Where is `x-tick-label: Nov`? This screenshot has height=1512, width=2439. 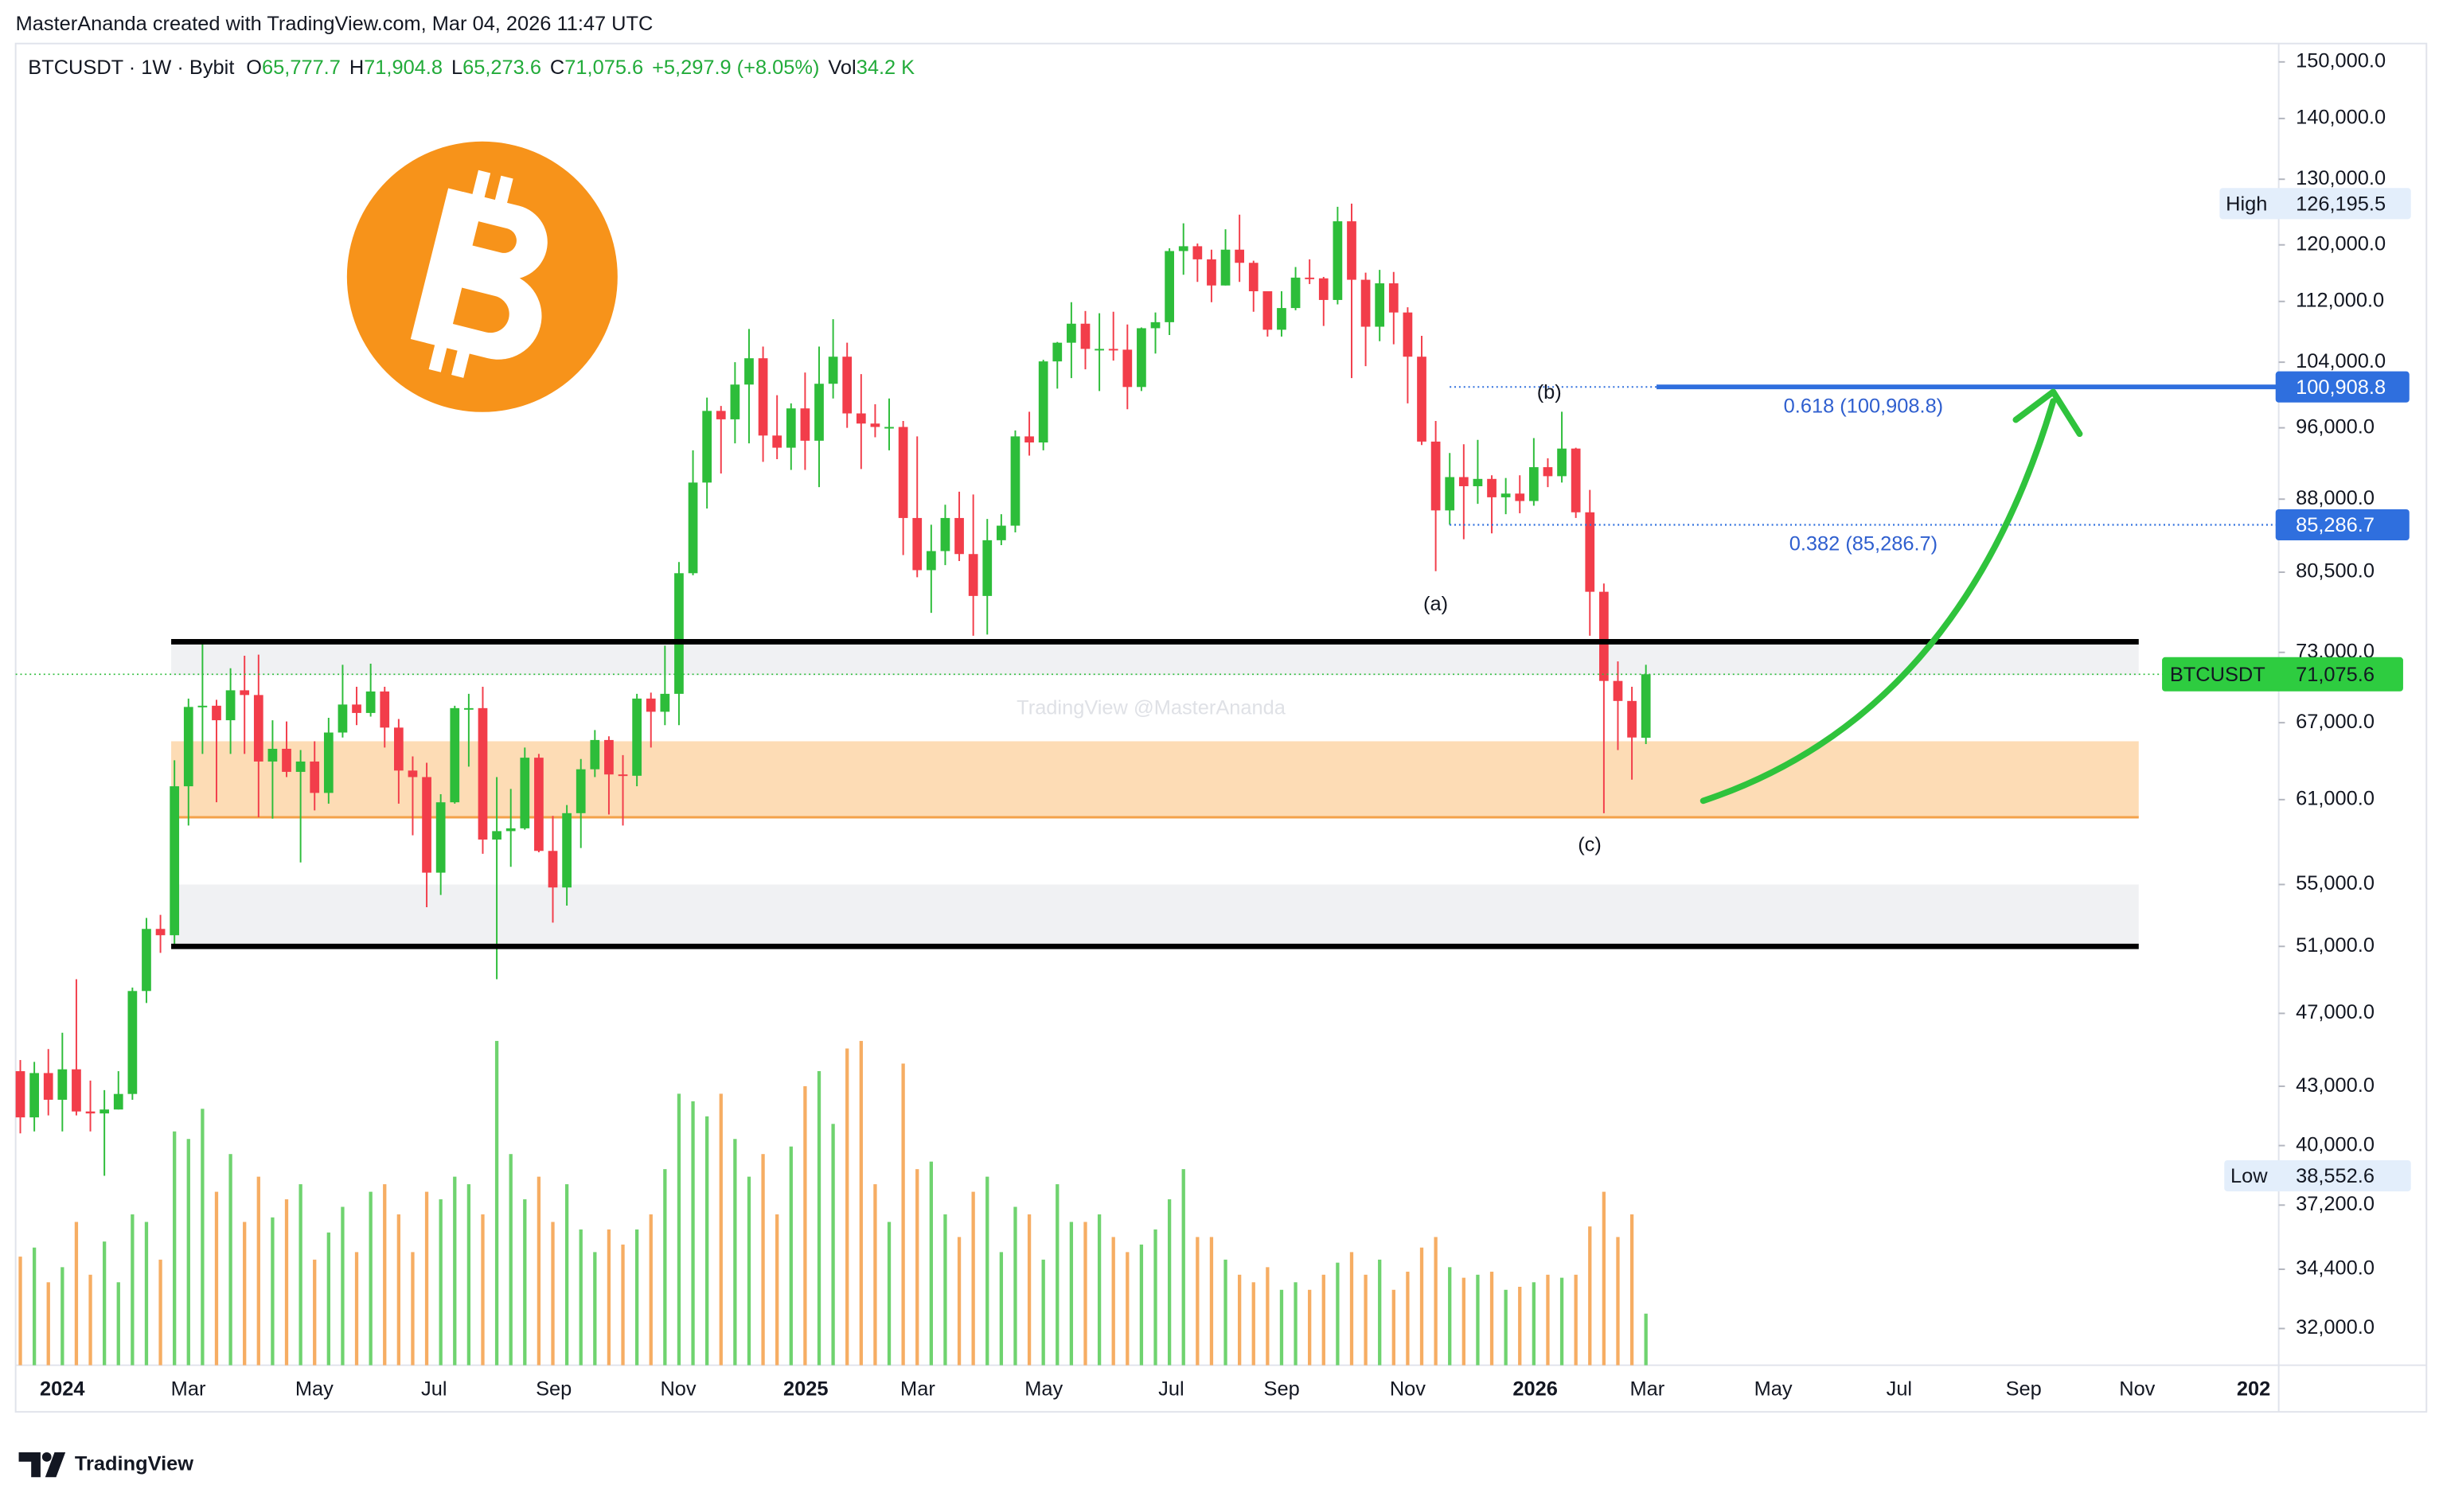
x-tick-label: Nov is located at coordinates (2137, 1389).